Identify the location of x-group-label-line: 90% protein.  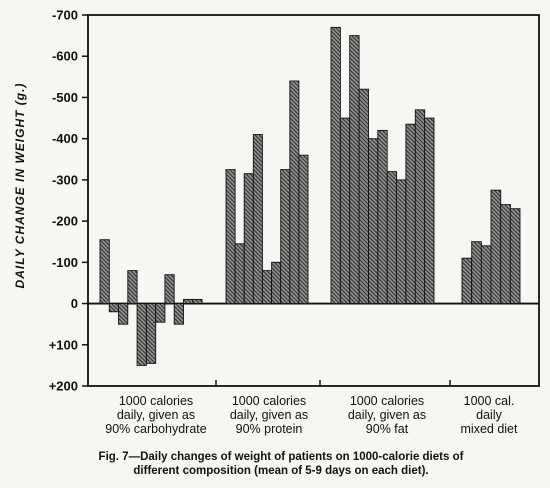
(269, 429).